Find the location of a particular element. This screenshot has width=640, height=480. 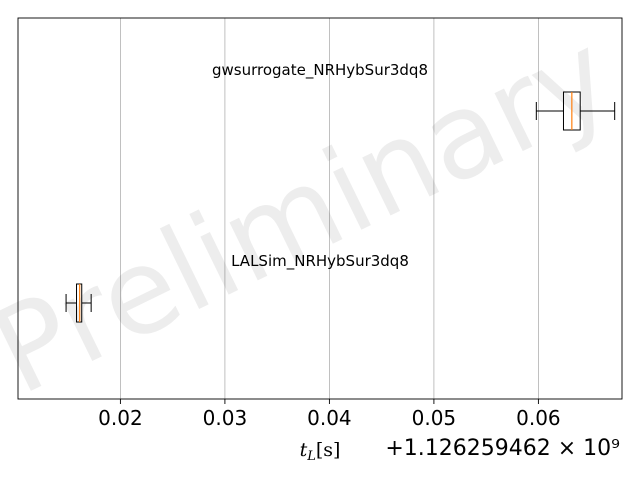

x-axis-label-sub: L is located at coordinates (311, 456).